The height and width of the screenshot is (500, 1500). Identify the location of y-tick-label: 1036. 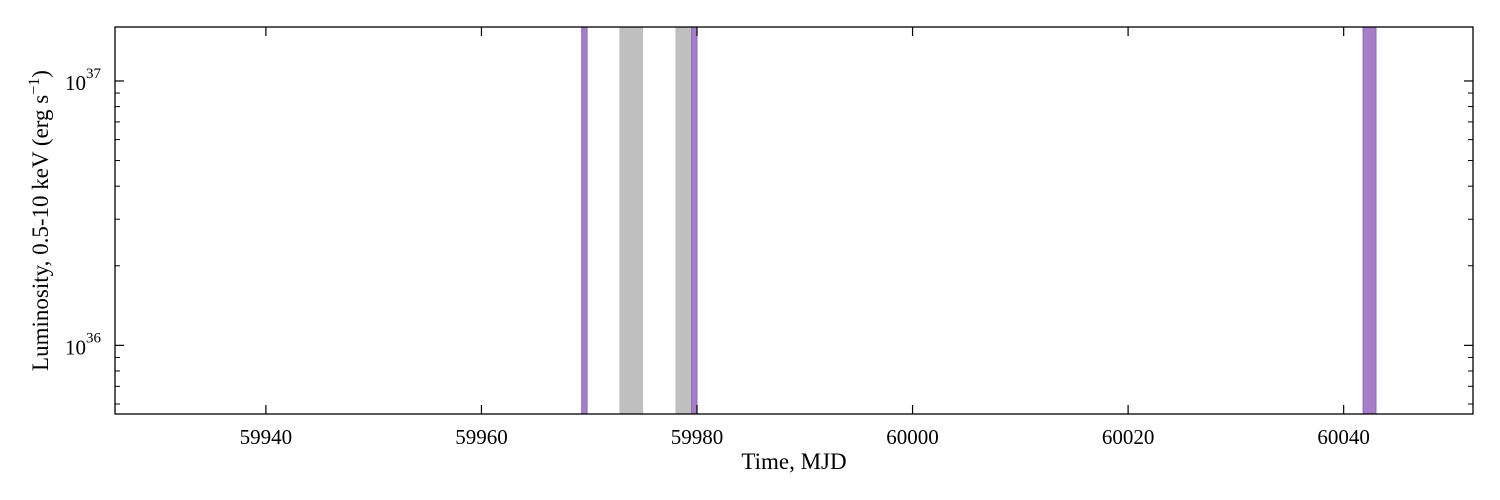
(83, 344).